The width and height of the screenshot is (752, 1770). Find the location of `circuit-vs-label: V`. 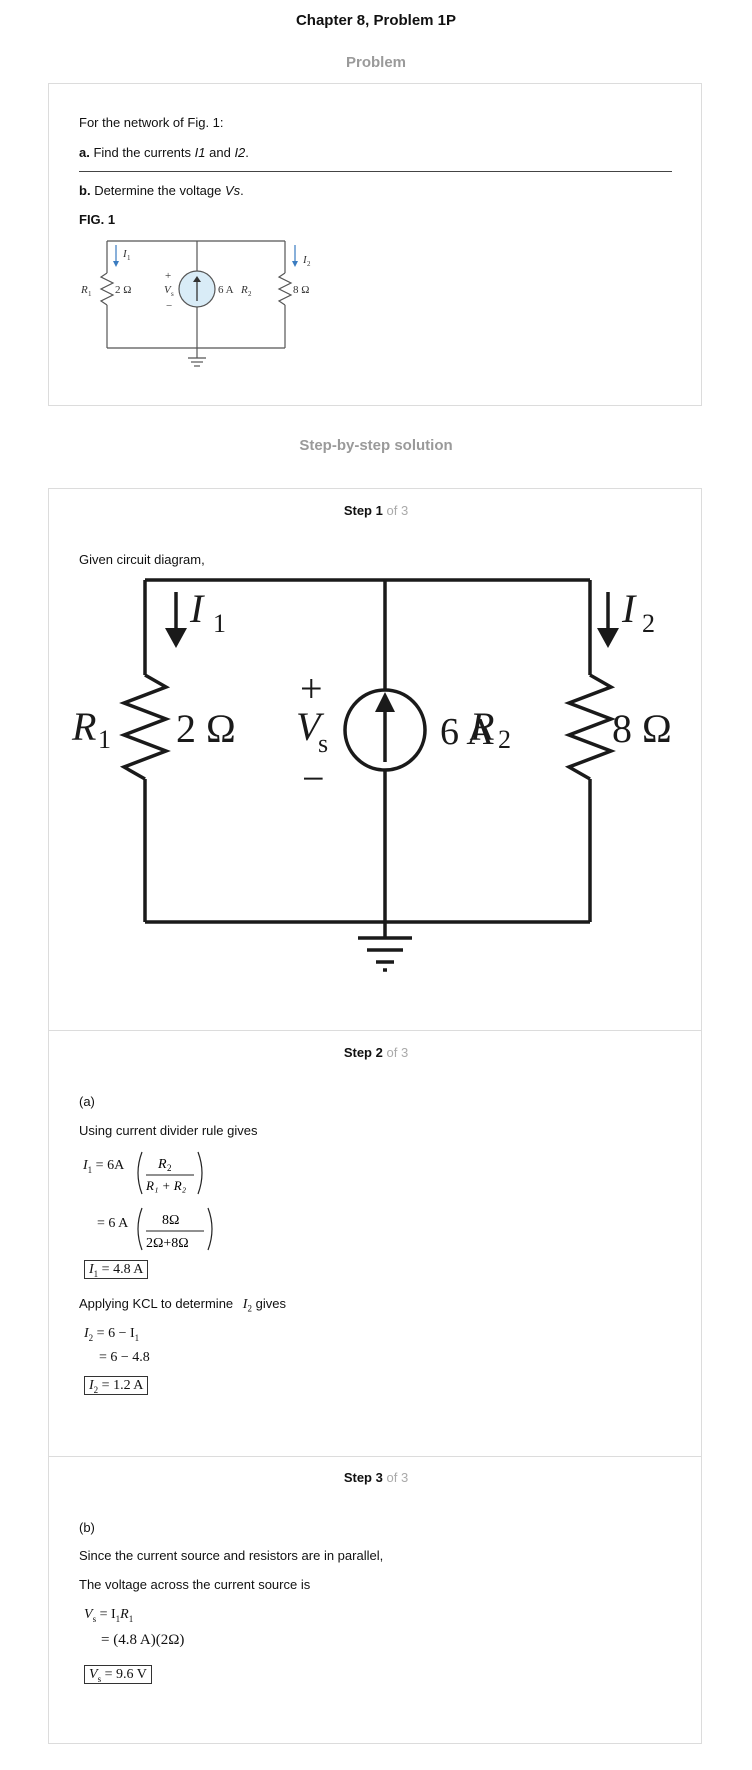

circuit-vs-label: V is located at coordinates (310, 726).